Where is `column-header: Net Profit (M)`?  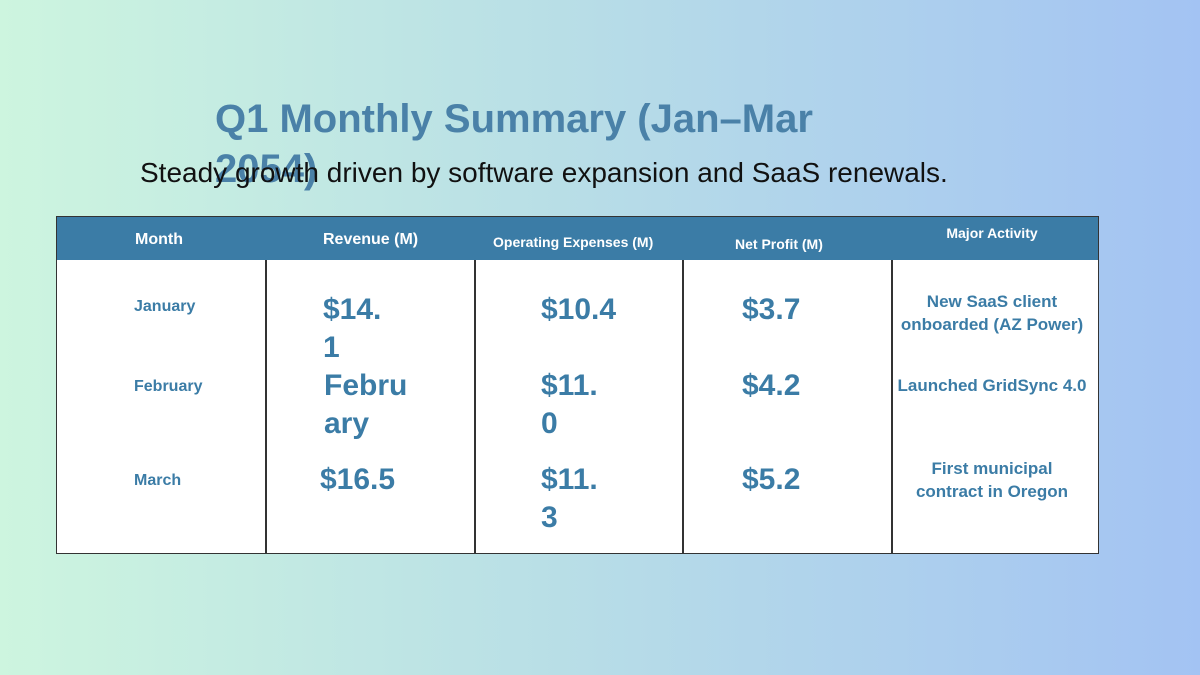 column-header: Net Profit (M) is located at coordinates (779, 244).